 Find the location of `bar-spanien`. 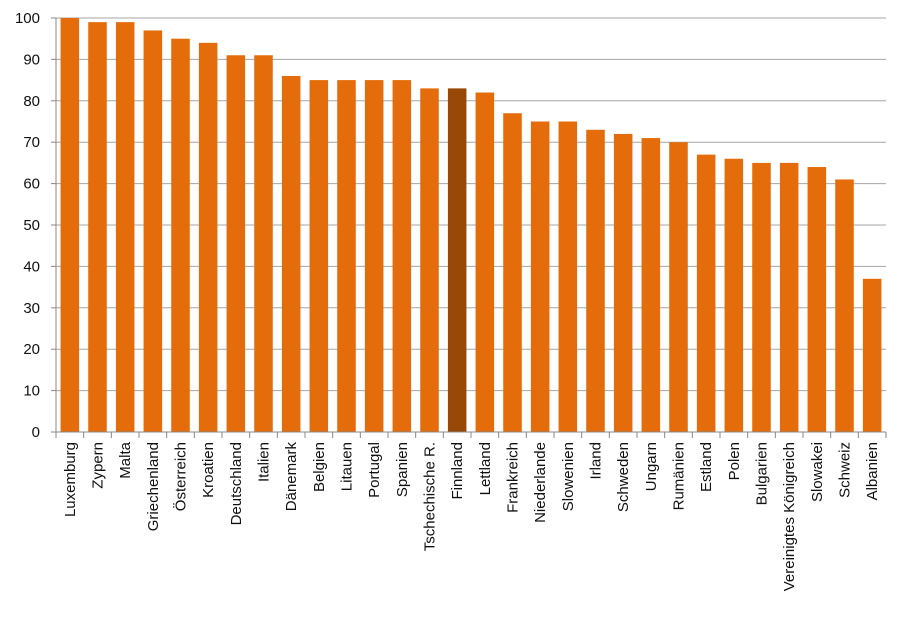

bar-spanien is located at coordinates (402, 256).